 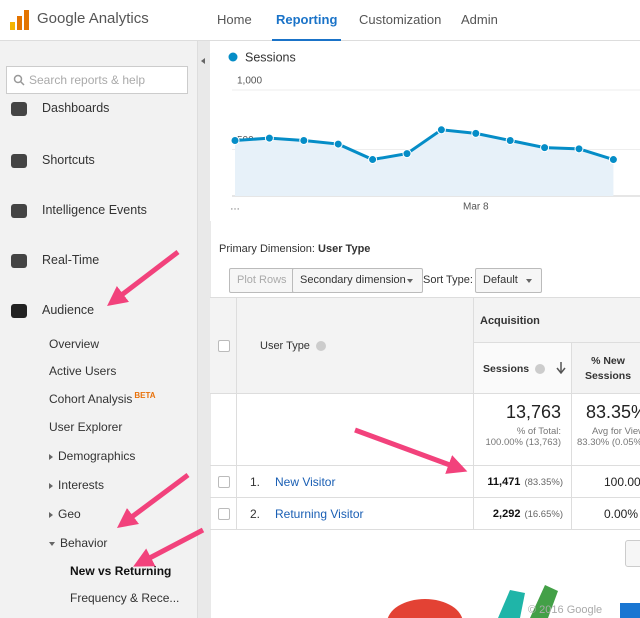 I want to click on row-link: Returning Visitor, so click(x=319, y=514).